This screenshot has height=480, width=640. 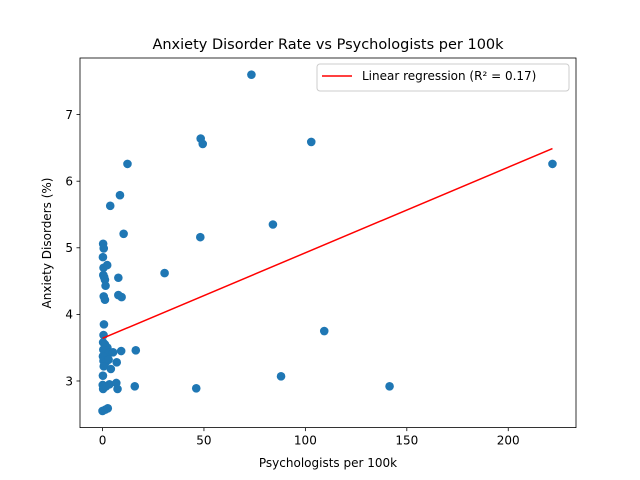 I want to click on y-tick-label: 4, so click(x=69, y=315).